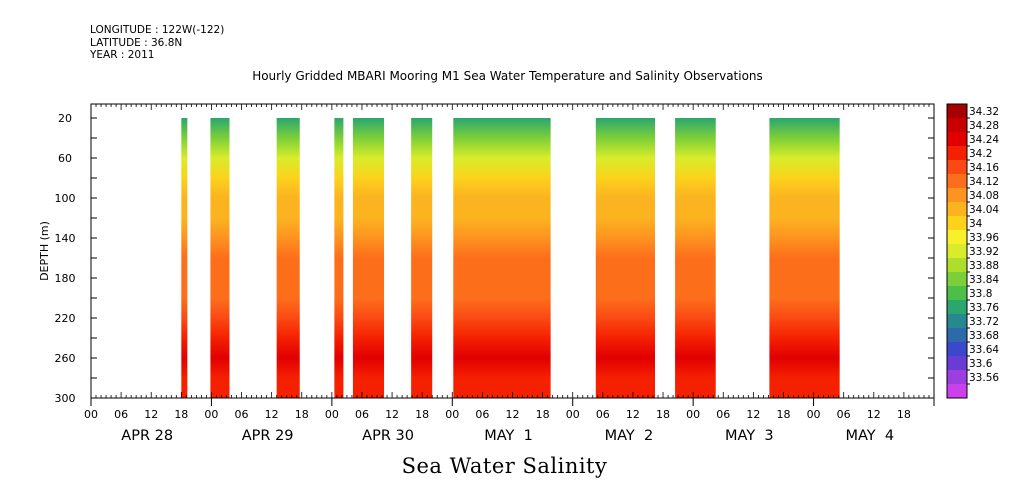  Describe the element at coordinates (122, 55) in the screenshot. I see `year-label: YEAR : 2011` at that location.